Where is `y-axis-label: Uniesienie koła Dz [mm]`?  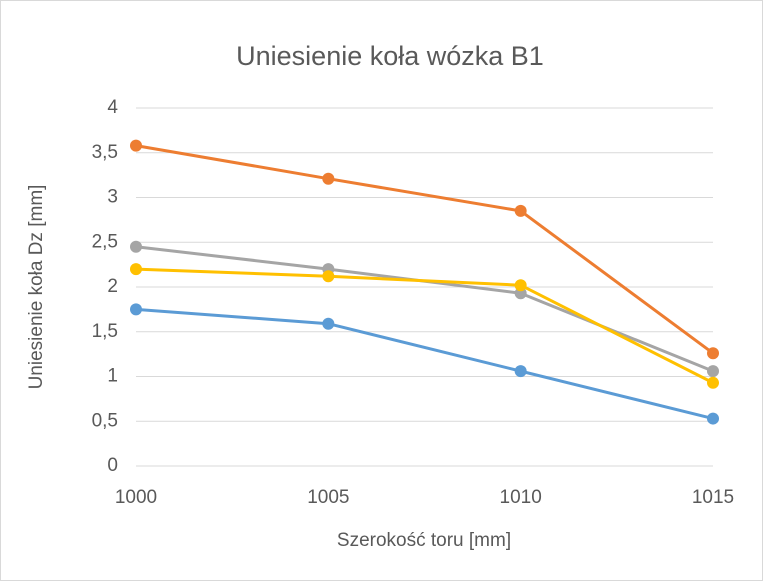 y-axis-label: Uniesienie koła Dz [mm] is located at coordinates (36, 287).